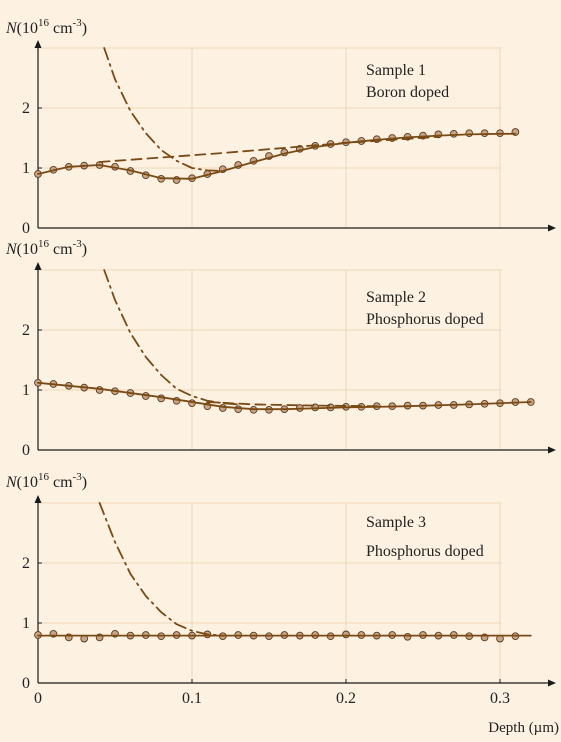  Describe the element at coordinates (407, 92) in the screenshot. I see `sample-annotation-line: Boron doped` at that location.